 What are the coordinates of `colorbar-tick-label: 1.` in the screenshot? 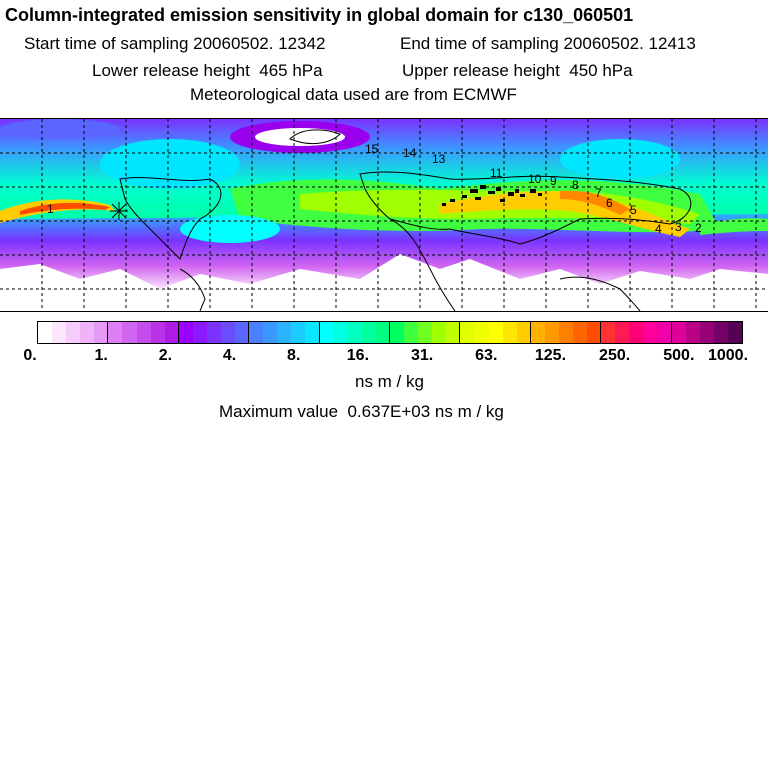 It's located at (101, 355).